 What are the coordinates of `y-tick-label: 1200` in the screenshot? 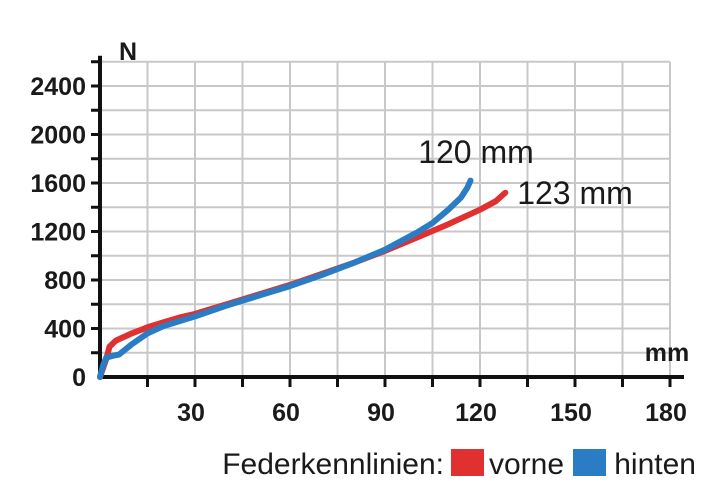 It's located at (58, 233).